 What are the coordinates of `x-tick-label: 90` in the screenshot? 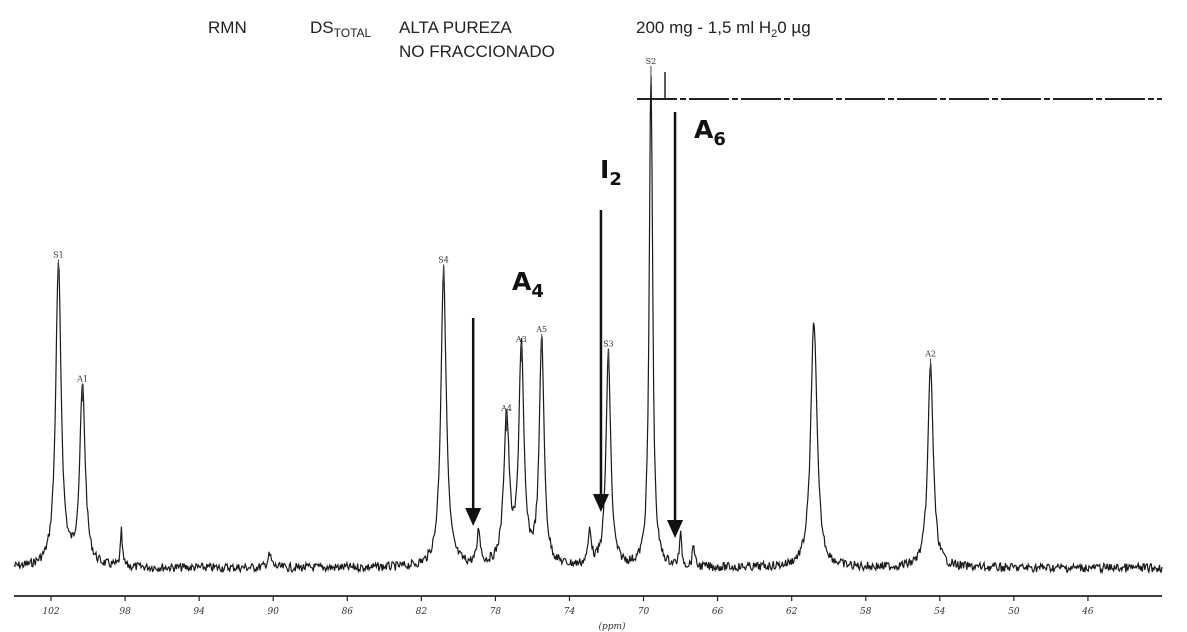 It's located at (273, 612).